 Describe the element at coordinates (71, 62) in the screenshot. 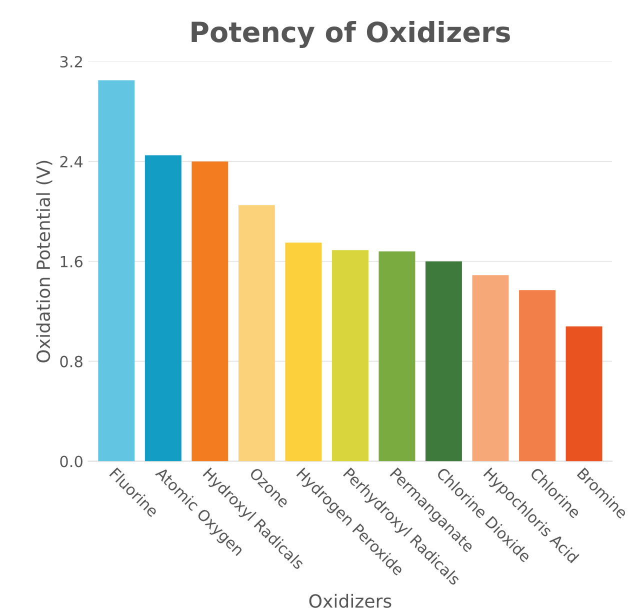

I see `y-tick-label: 3.2` at that location.